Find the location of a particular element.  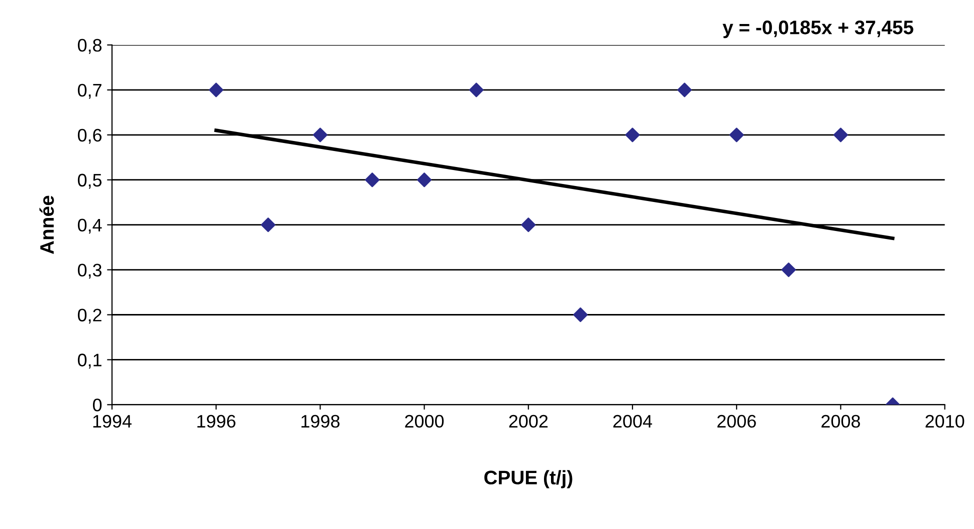

x-tick-label: 2006 is located at coordinates (736, 421).